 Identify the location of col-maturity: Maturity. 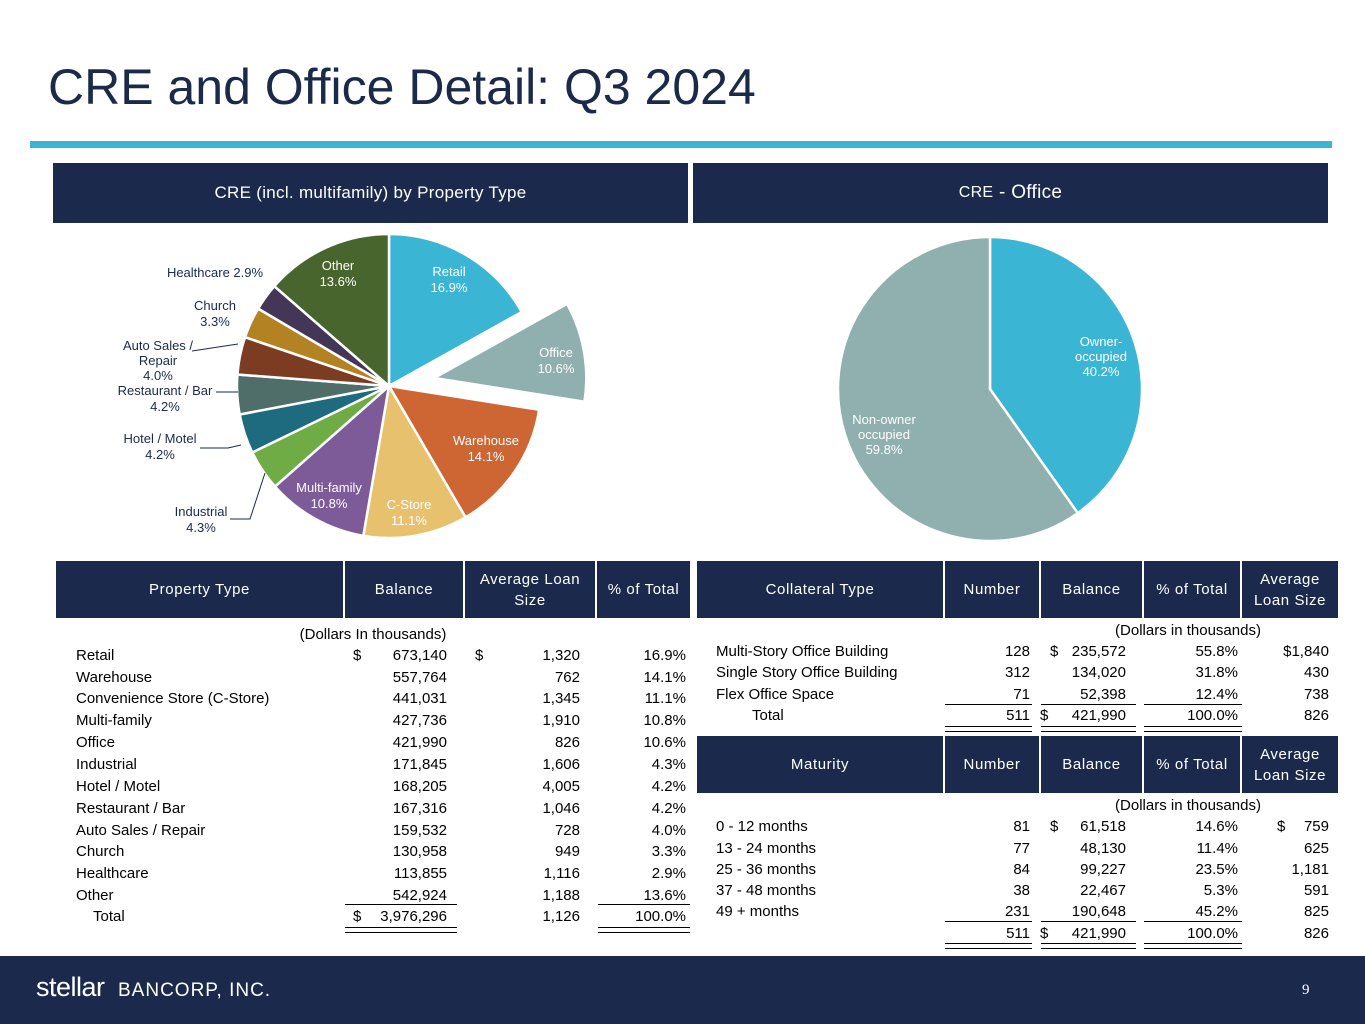
(821, 764).